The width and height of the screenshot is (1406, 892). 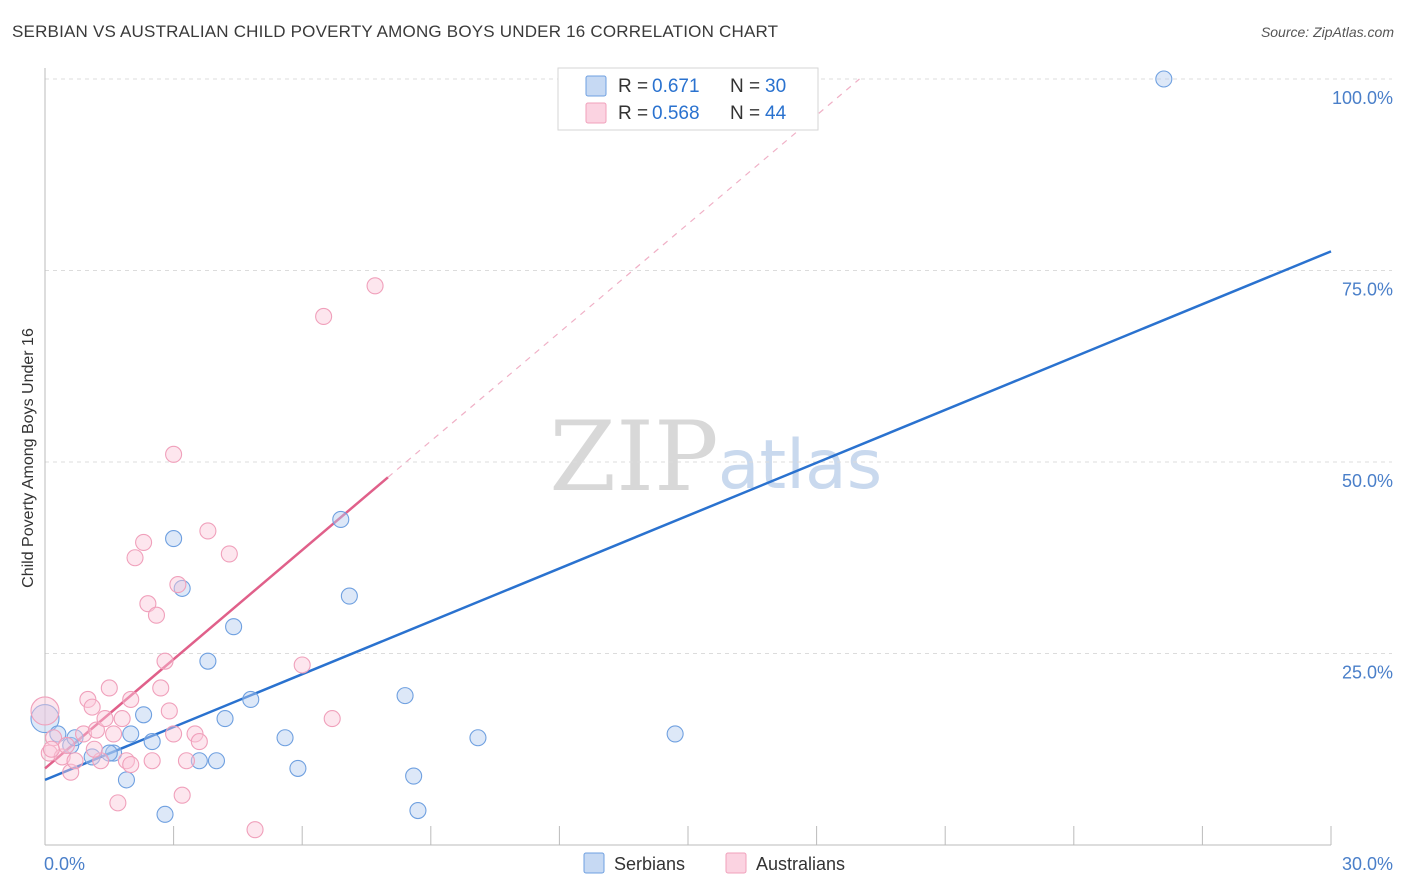 What do you see at coordinates (800, 864) in the screenshot?
I see `bottom-legend-australians: Australians` at bounding box center [800, 864].